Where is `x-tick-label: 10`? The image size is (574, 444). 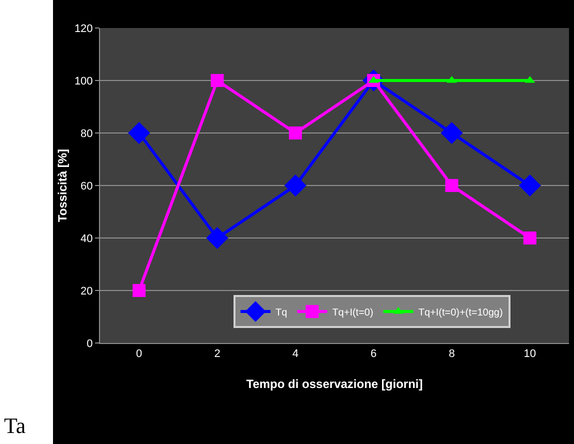 x-tick-label: 10 is located at coordinates (530, 354).